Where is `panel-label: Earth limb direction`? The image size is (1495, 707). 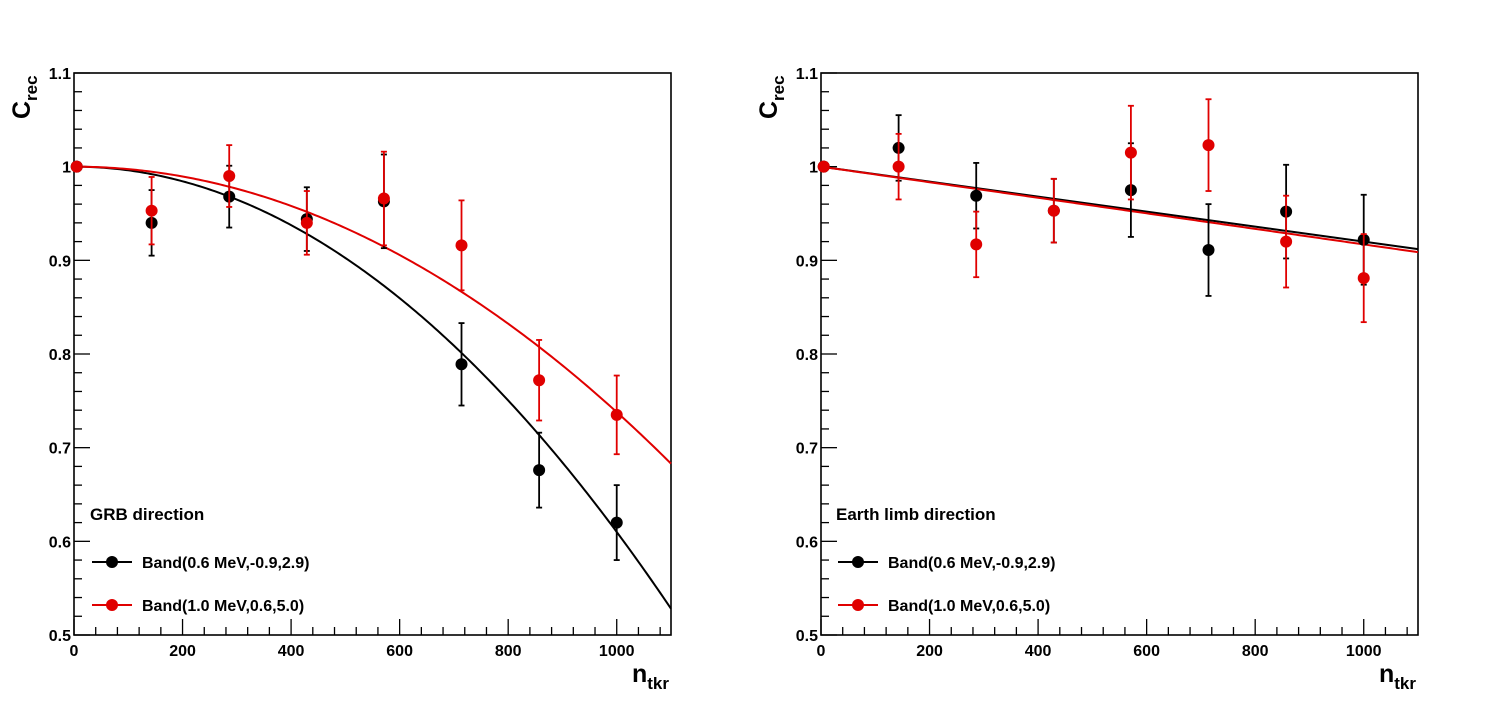 panel-label: Earth limb direction is located at coordinates (916, 514).